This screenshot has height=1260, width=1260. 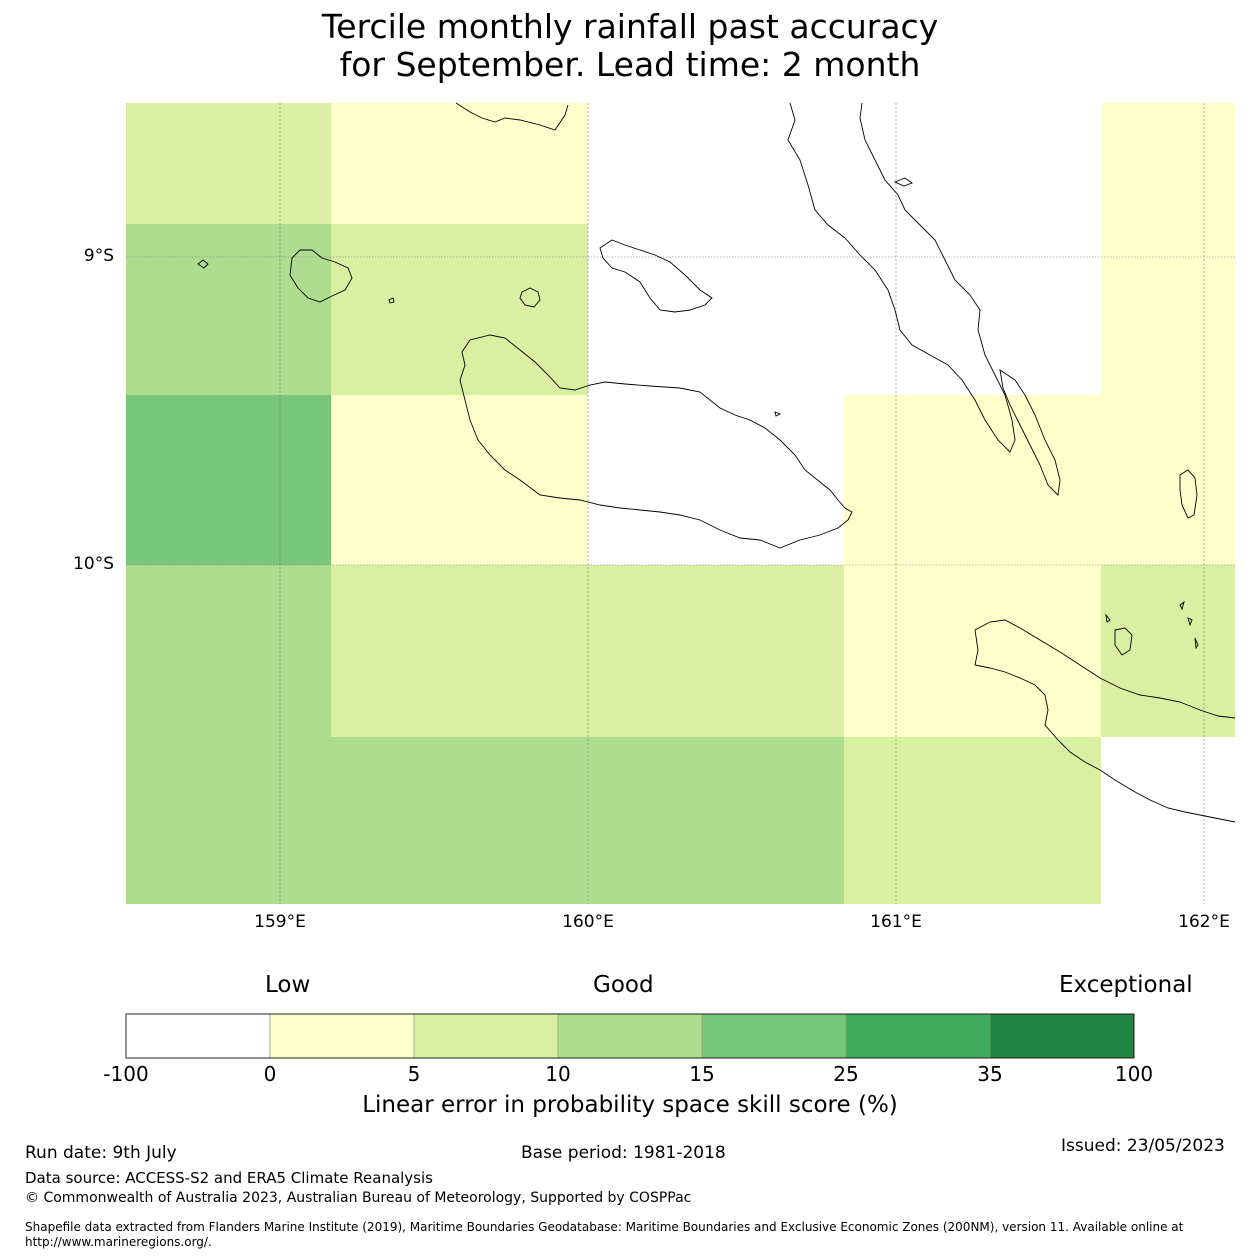 I want to click on coastline-savo, so click(x=530, y=297).